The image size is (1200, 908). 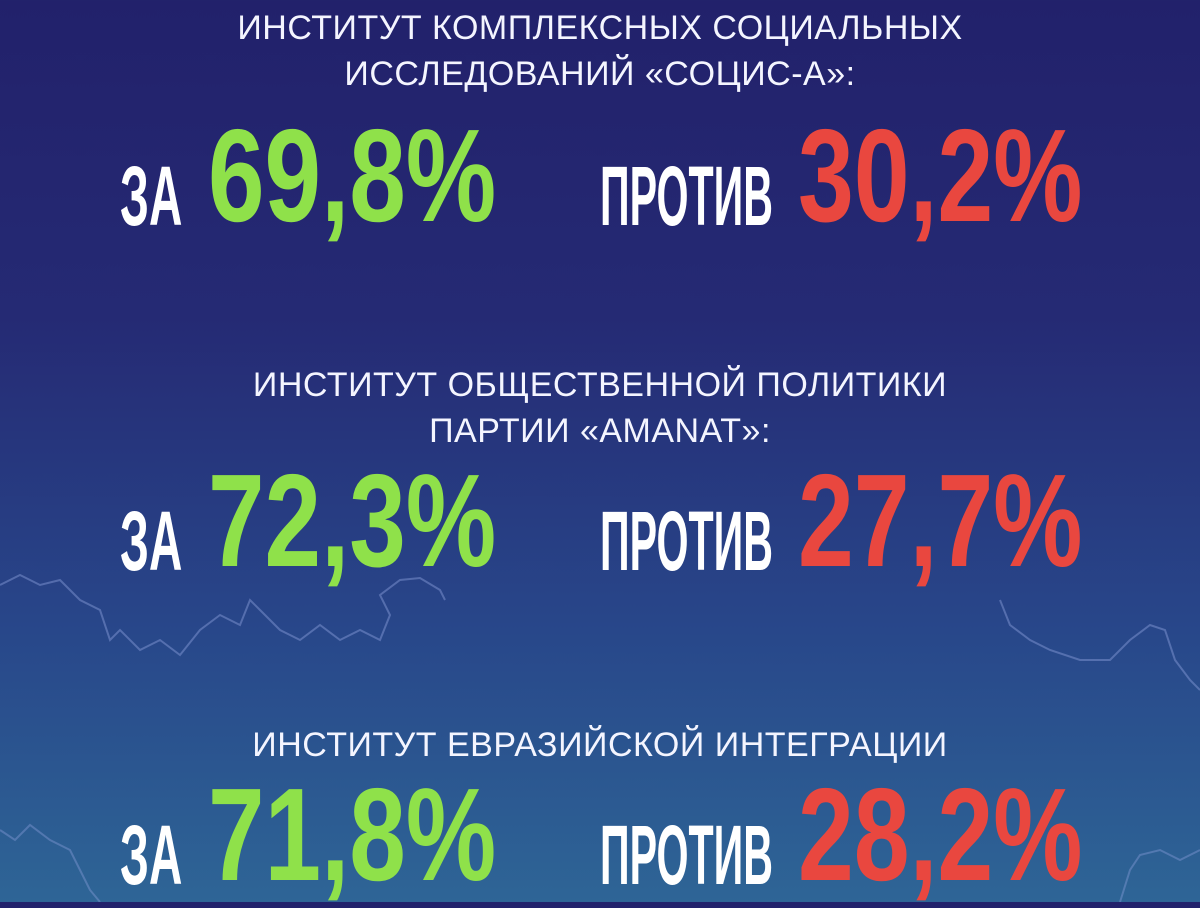 I want to click on poll-result-1: ЗА 69,8% ПРОТИВ 30,2%, so click(x=600, y=175).